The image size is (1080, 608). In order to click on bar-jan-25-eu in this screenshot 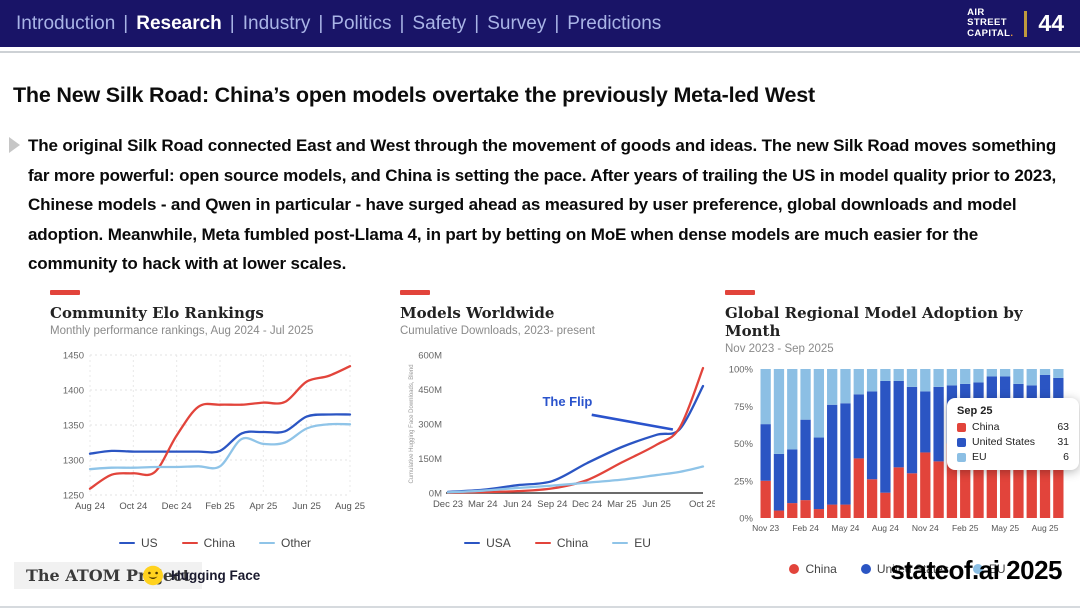, I will do `click(952, 377)`.